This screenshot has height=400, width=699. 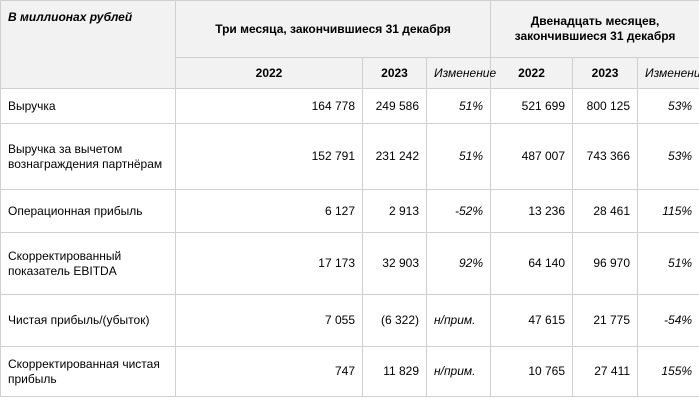 What do you see at coordinates (668, 371) in the screenshot?
I see `year-change-value: 155%` at bounding box center [668, 371].